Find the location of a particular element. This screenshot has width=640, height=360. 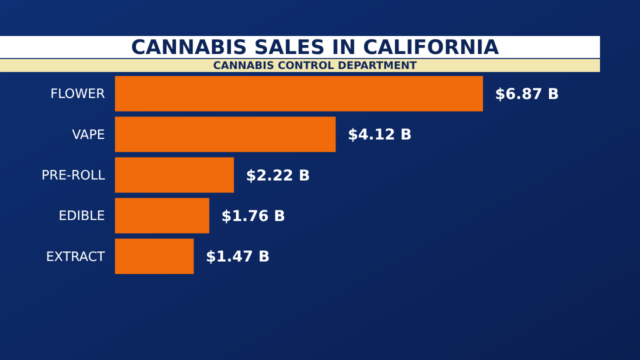

y-tick-label: VAPE is located at coordinates (88, 135).